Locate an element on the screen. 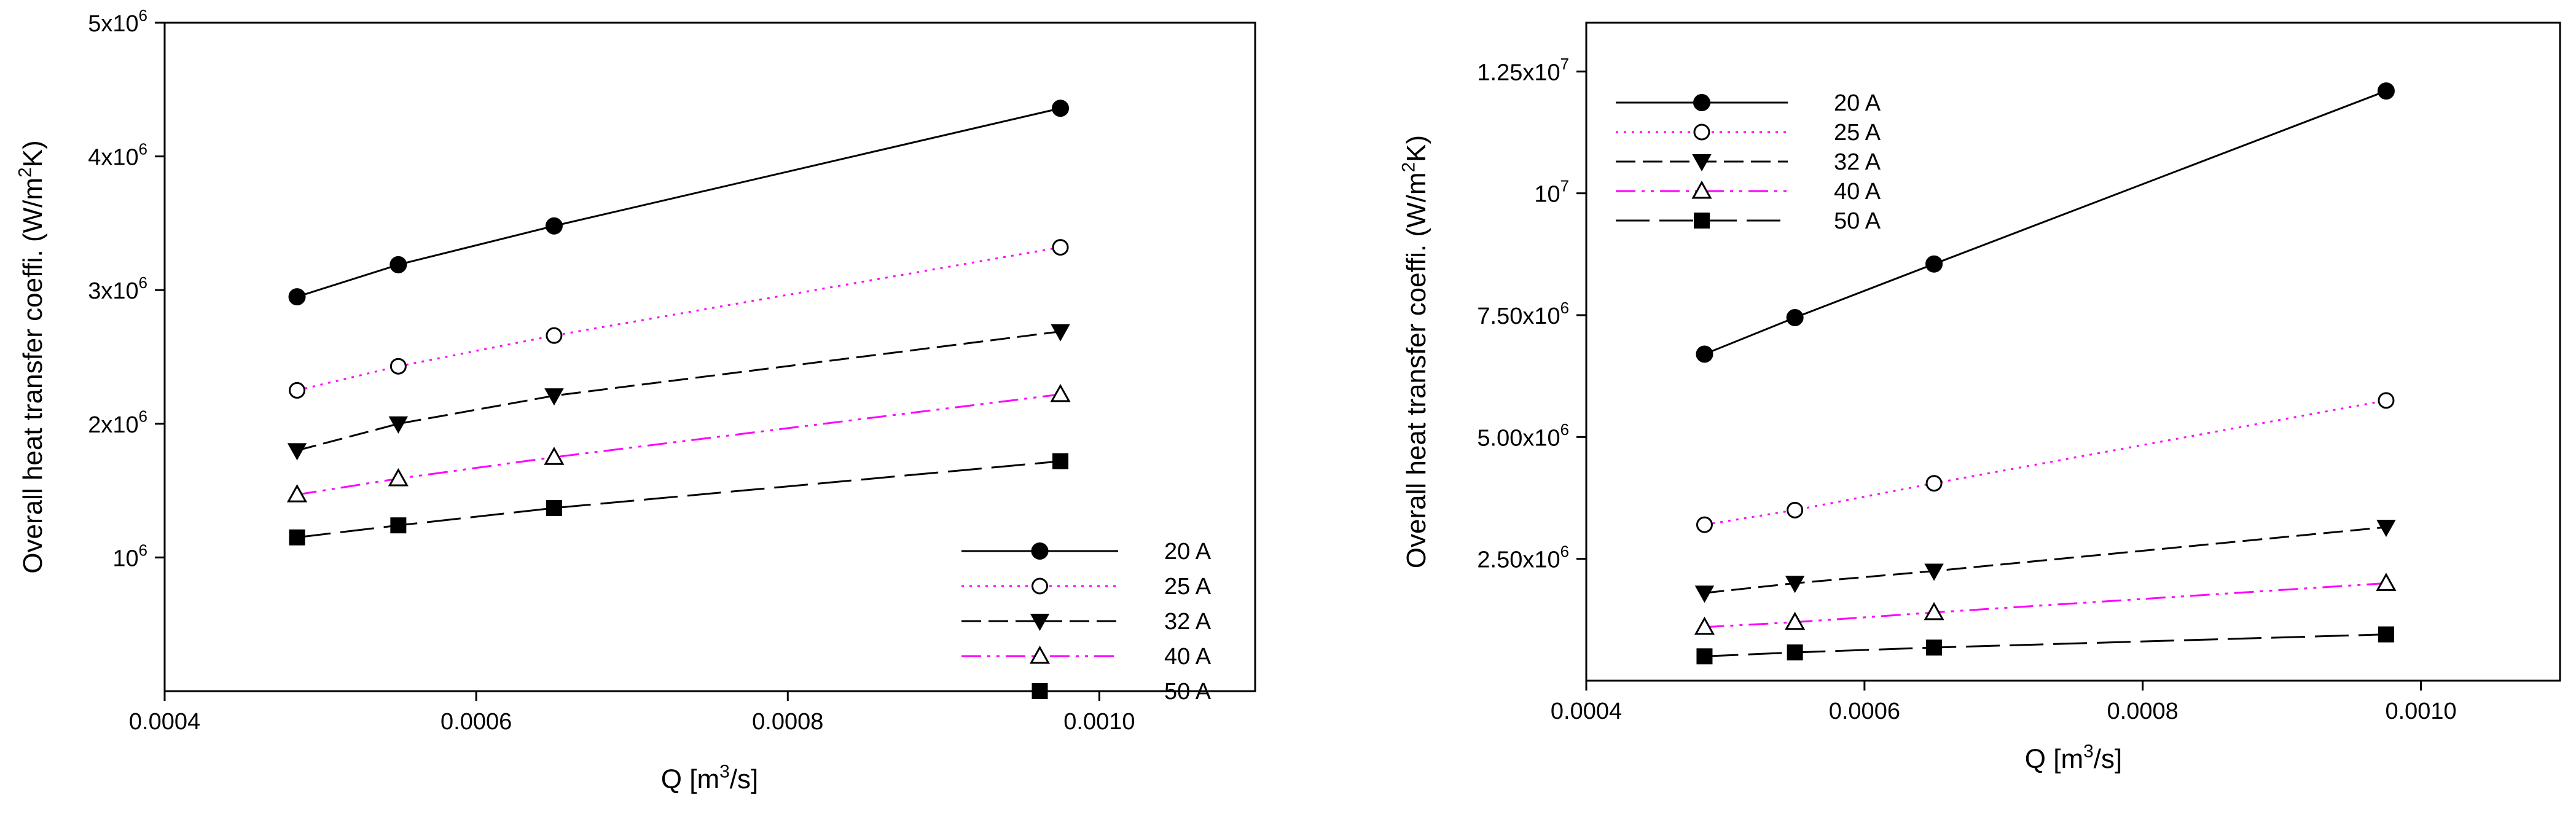  y-tick-label: 4x10⁶ is located at coordinates (117, 156).